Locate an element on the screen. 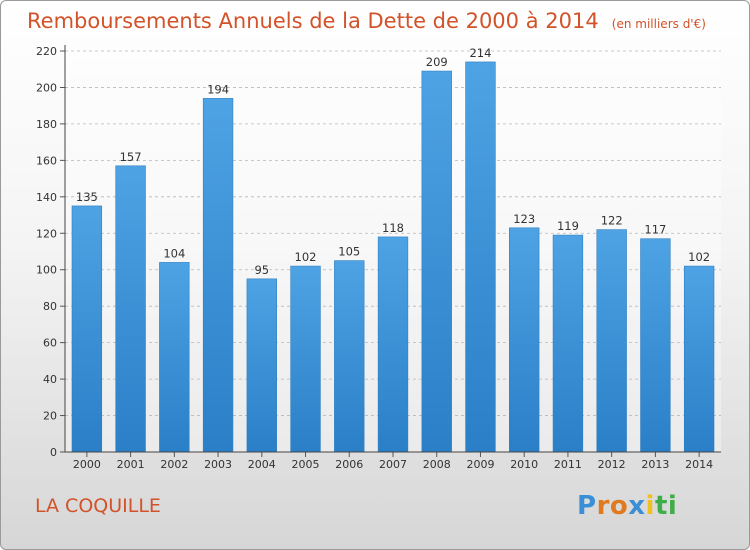 This screenshot has width=750, height=550. x-tick-label: 2003 is located at coordinates (218, 464).